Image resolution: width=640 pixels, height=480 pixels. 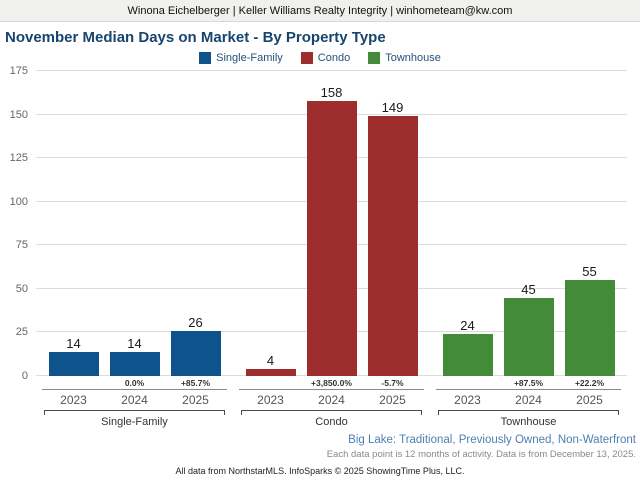 What do you see at coordinates (18, 114) in the screenshot?
I see `y-tick-label-150: 150` at bounding box center [18, 114].